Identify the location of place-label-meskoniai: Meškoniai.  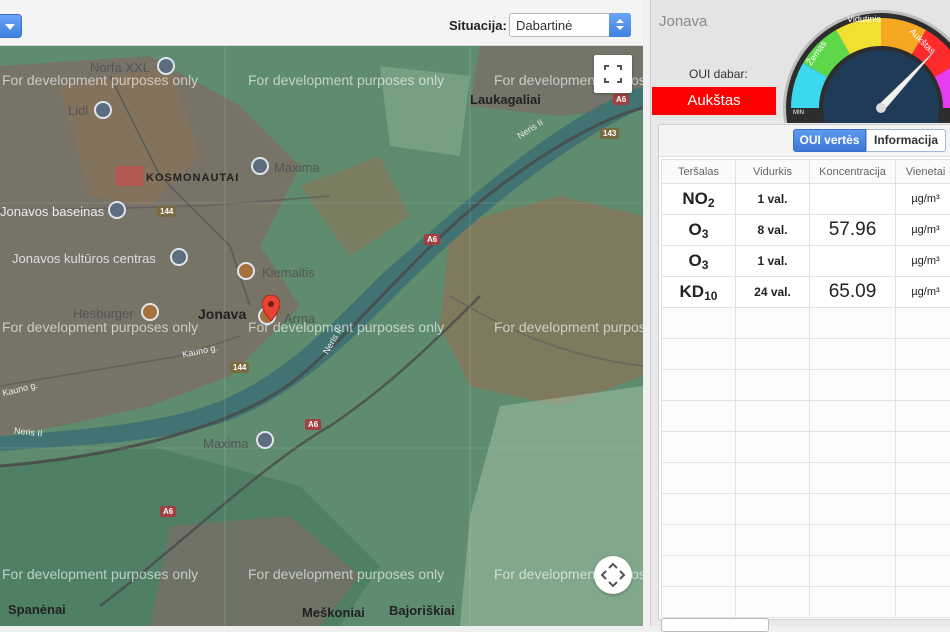
(333, 612).